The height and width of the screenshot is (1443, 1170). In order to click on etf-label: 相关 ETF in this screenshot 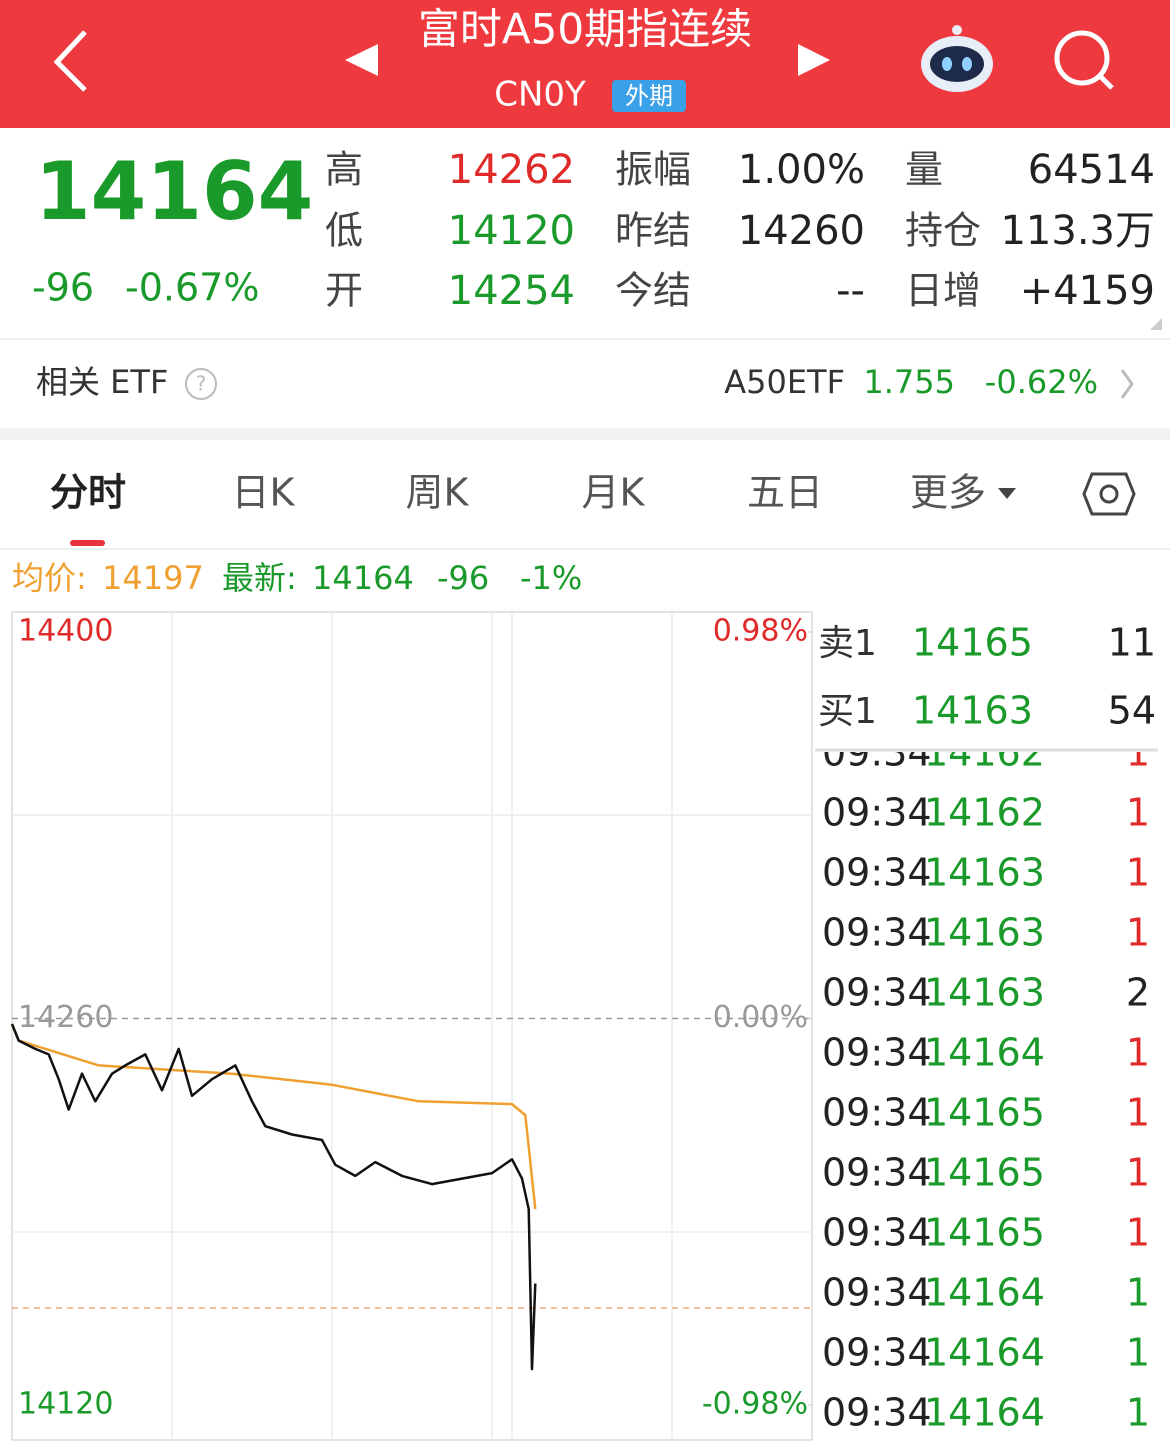, I will do `click(102, 382)`.